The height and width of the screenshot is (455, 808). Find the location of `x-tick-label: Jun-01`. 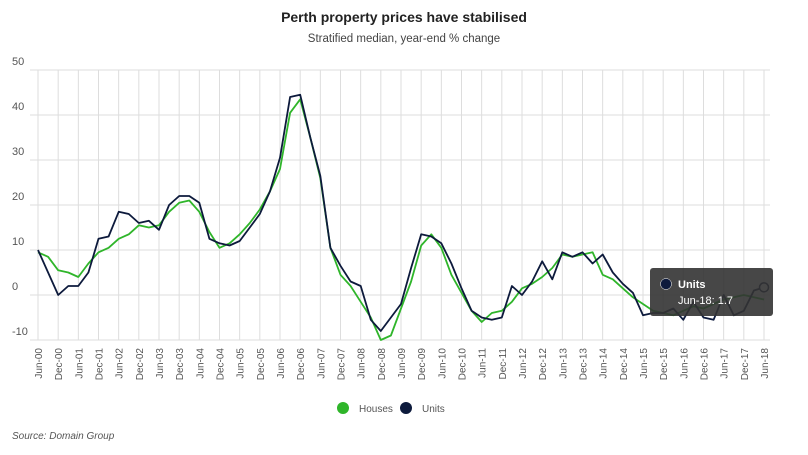

x-tick-label: Jun-01 is located at coordinates (79, 363).